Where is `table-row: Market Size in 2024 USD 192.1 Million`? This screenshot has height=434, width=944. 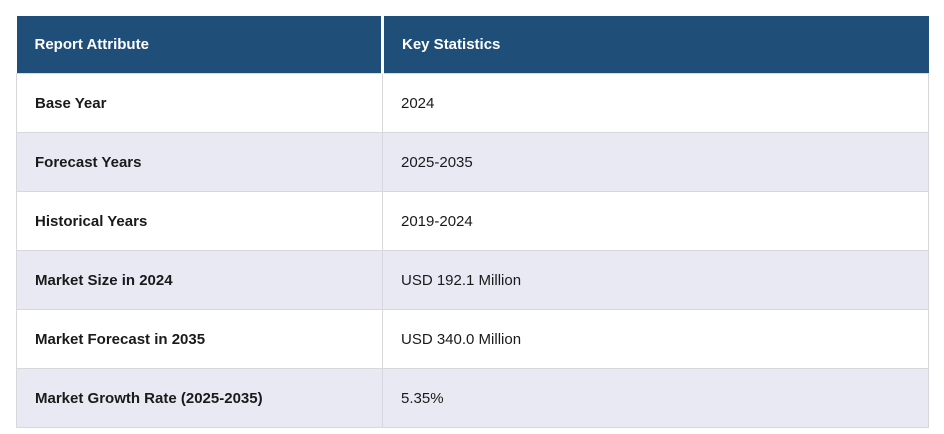 table-row: Market Size in 2024 USD 192.1 Million is located at coordinates (472, 280).